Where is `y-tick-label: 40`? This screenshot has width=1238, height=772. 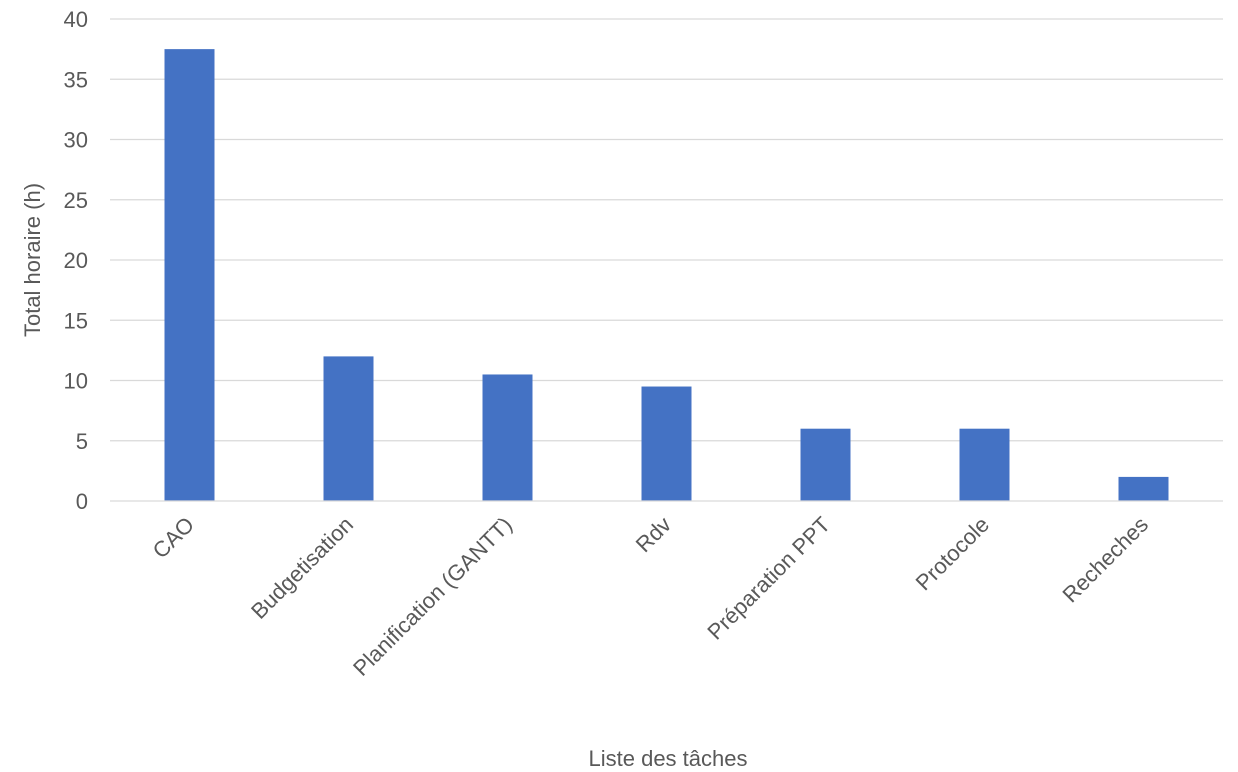 y-tick-label: 40 is located at coordinates (76, 19).